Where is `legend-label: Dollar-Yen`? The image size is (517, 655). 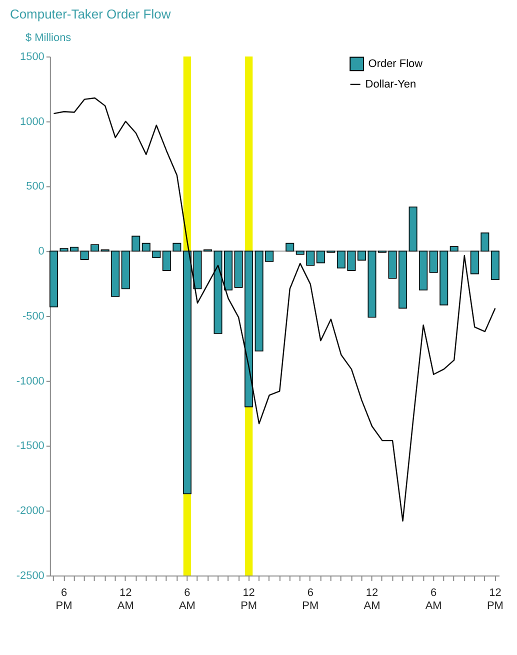
legend-label: Dollar-Yen is located at coordinates (390, 84).